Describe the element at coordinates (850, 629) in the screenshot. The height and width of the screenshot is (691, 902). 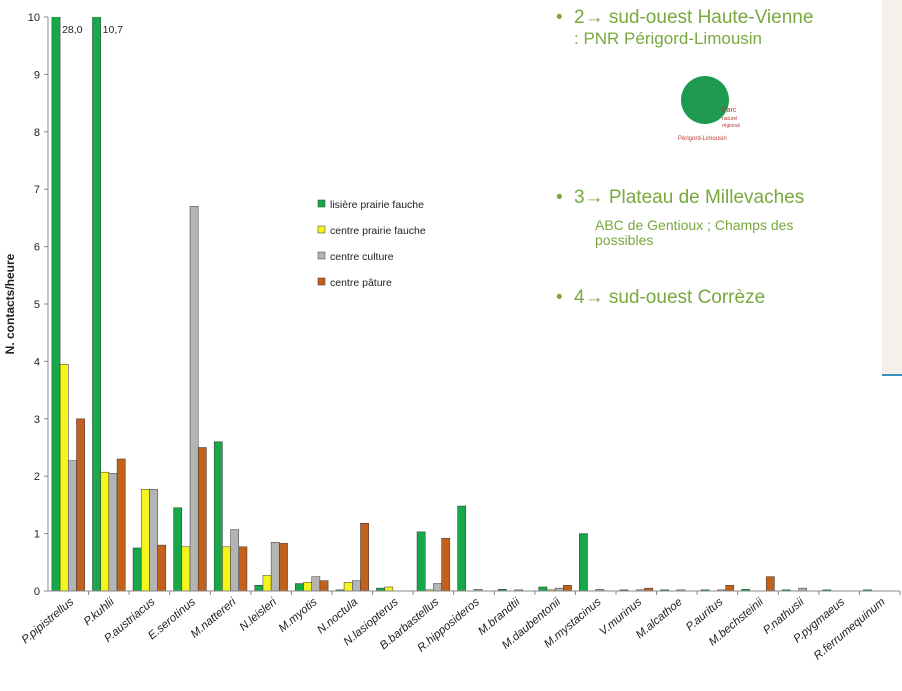
I see `x-tick-label: R.ferrumequinum` at that location.